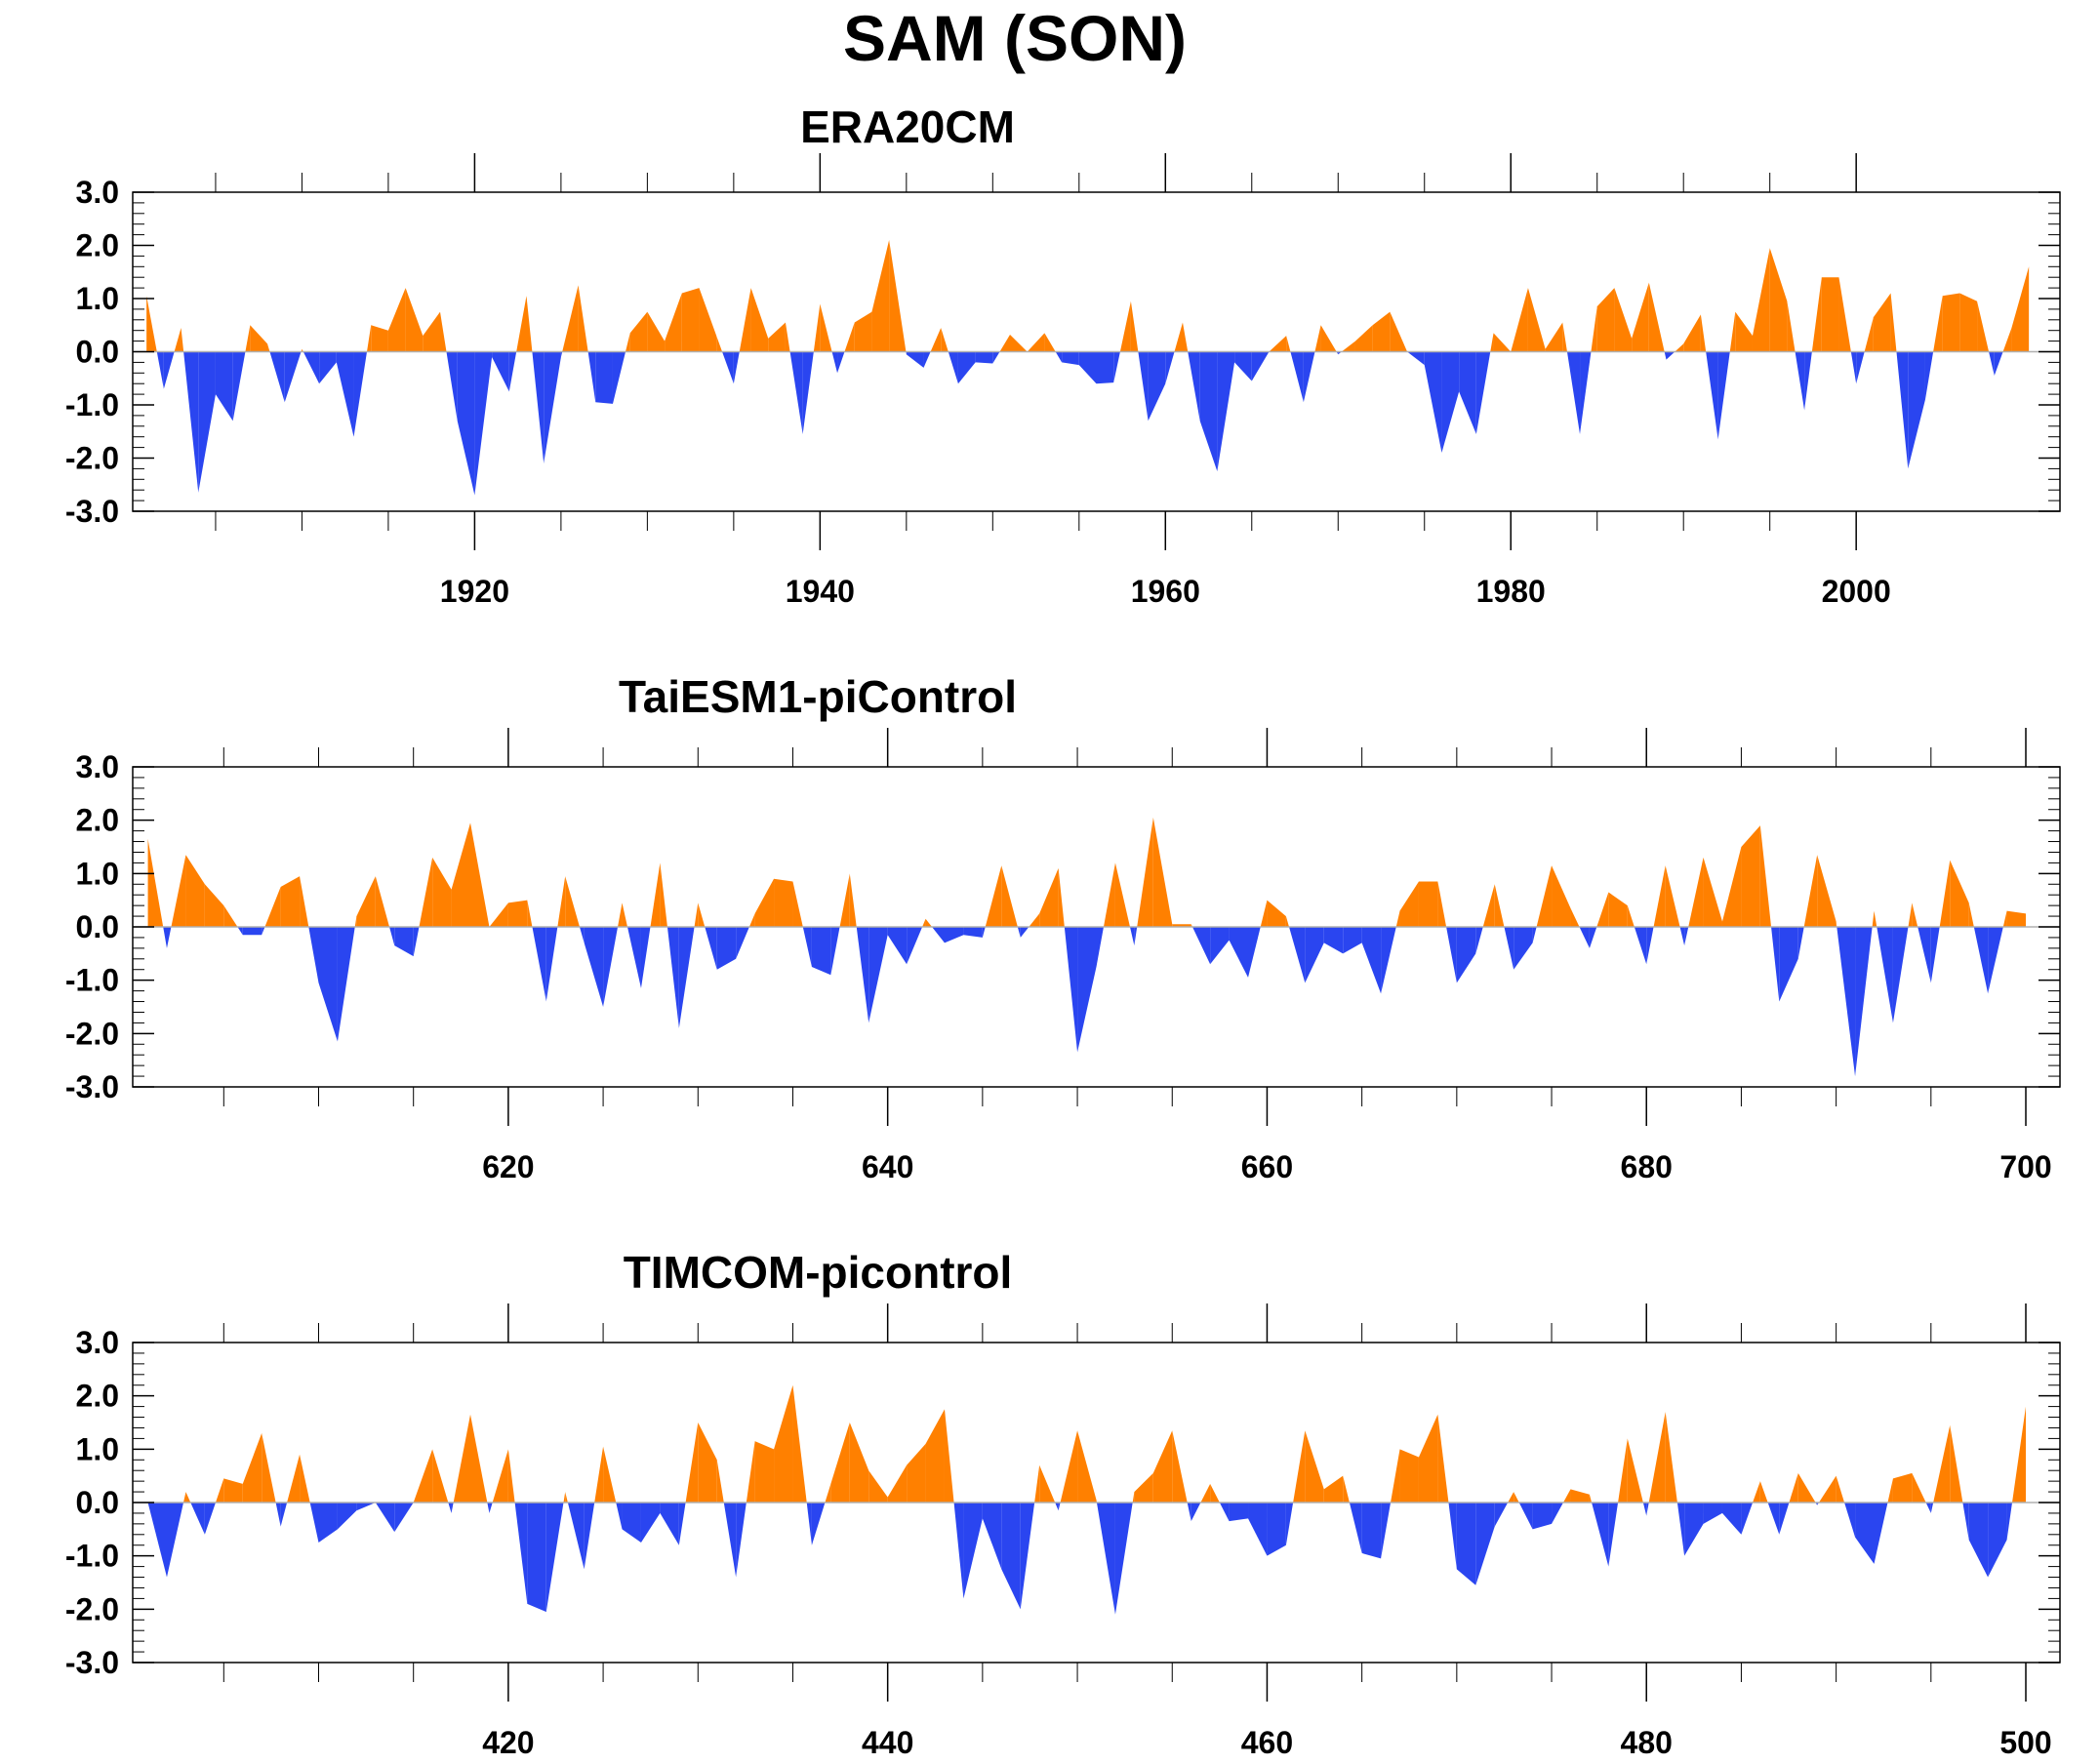 The height and width of the screenshot is (1764, 2099). I want to click on x-tick-label: 2000, so click(1856, 592).